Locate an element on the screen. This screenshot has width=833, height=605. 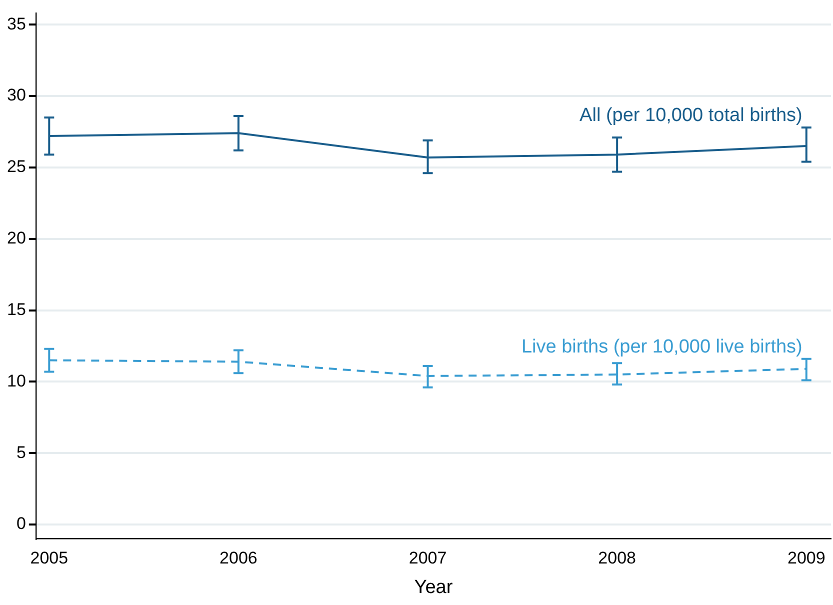
y-tick-label: 5 is located at coordinates (21, 452).